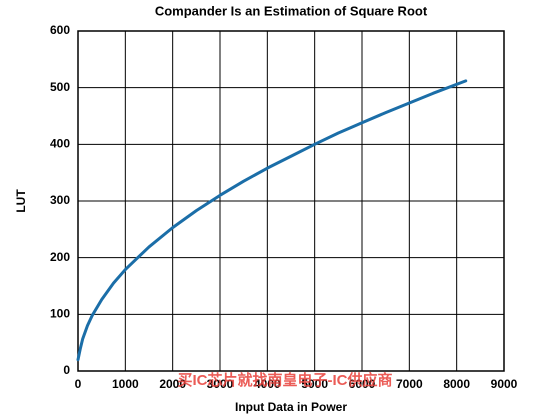 Image resolution: width=538 pixels, height=417 pixels. Describe the element at coordinates (220, 384) in the screenshot. I see `x-tick-label: 3000` at that location.